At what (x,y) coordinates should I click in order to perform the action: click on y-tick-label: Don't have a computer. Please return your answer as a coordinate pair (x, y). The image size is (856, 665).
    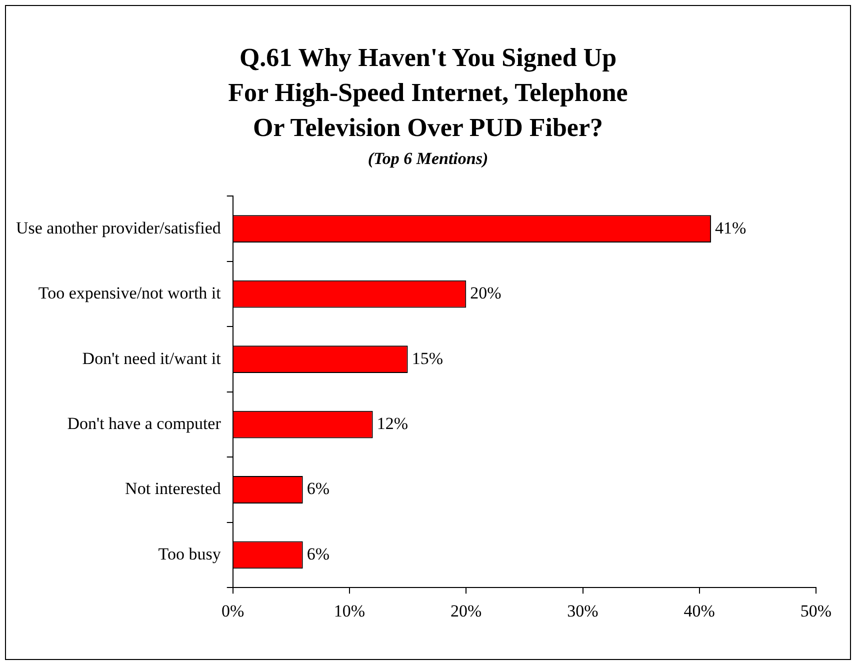
    Looking at the image, I should click on (144, 423).